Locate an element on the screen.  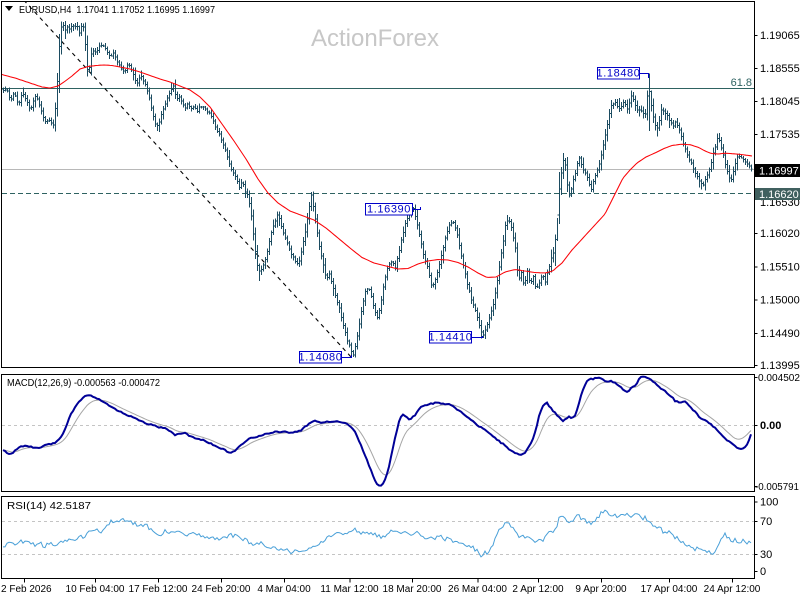
svg-text: 1.13995 is located at coordinates (780, 366).